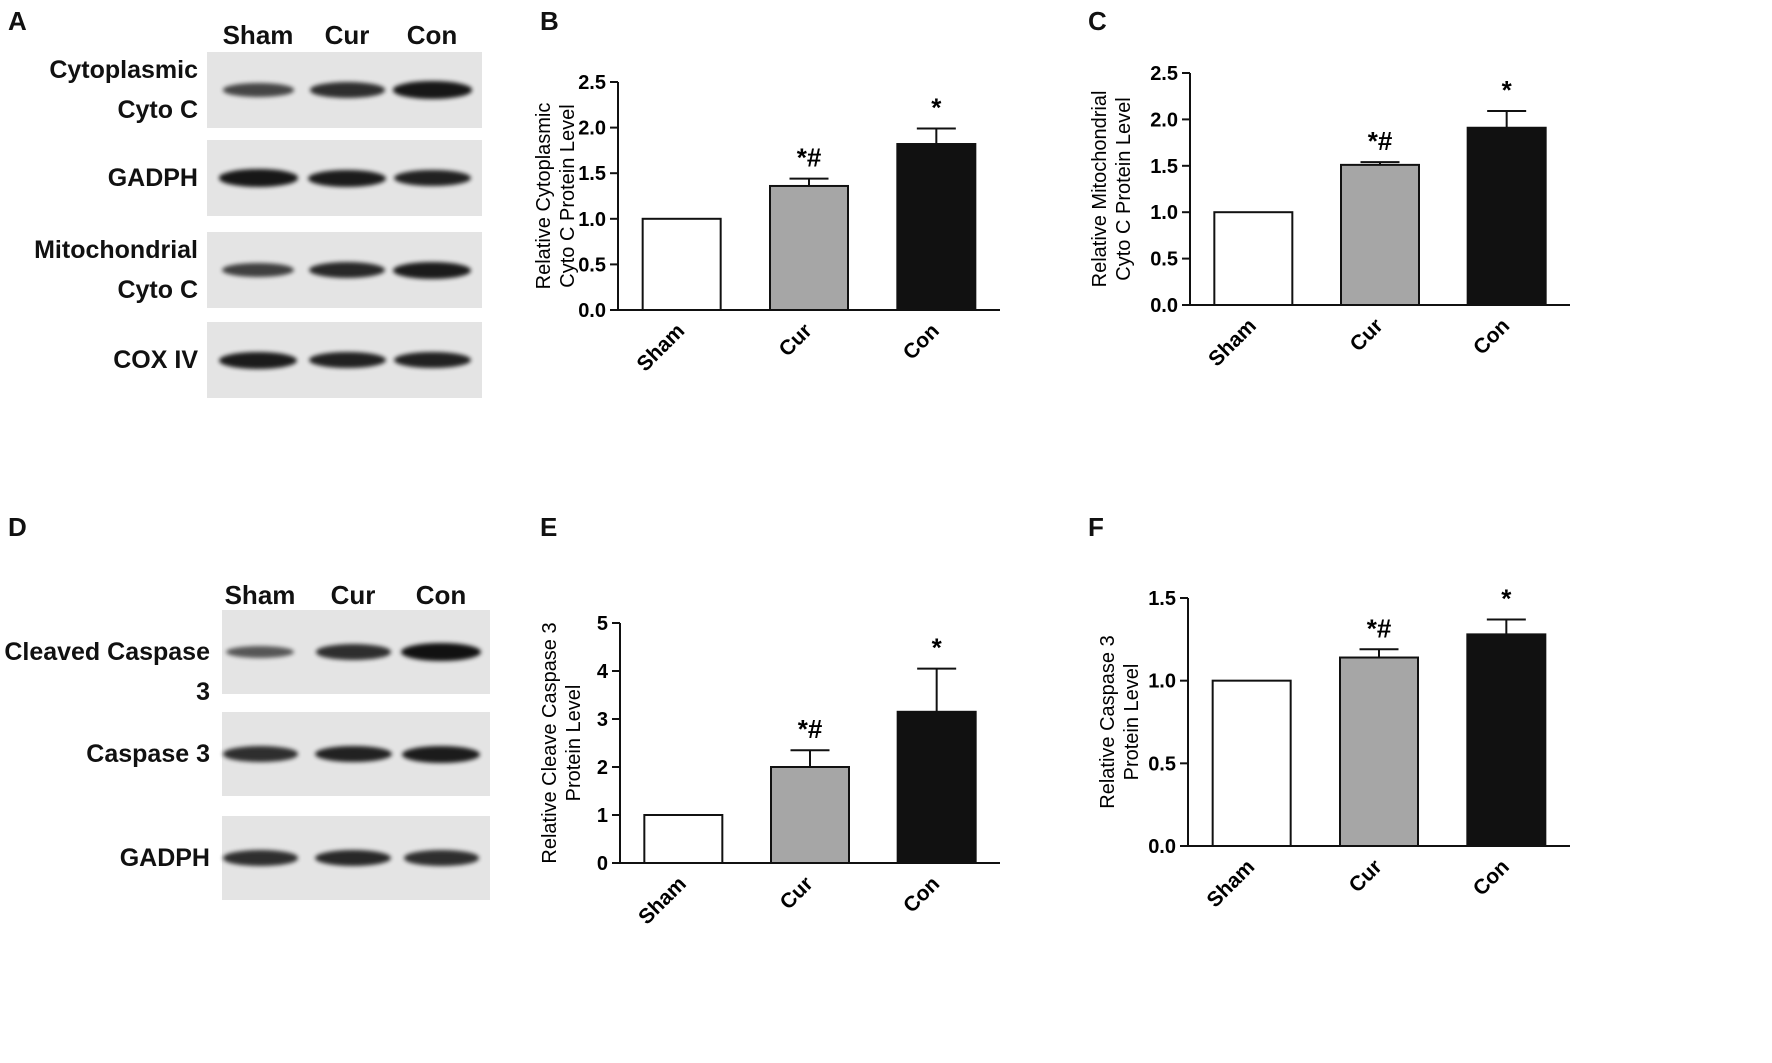 Image resolution: width=1772 pixels, height=1063 pixels. What do you see at coordinates (441, 595) in the screenshot?
I see `blot-d-lane-label: Con` at bounding box center [441, 595].